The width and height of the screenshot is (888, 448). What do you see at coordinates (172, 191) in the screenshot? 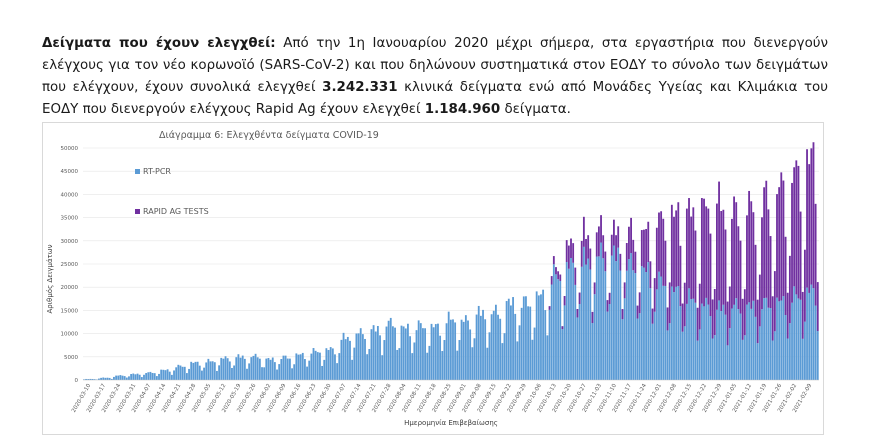
I see `legend: RT-PCR RAPID AG TESTS` at bounding box center [172, 191].